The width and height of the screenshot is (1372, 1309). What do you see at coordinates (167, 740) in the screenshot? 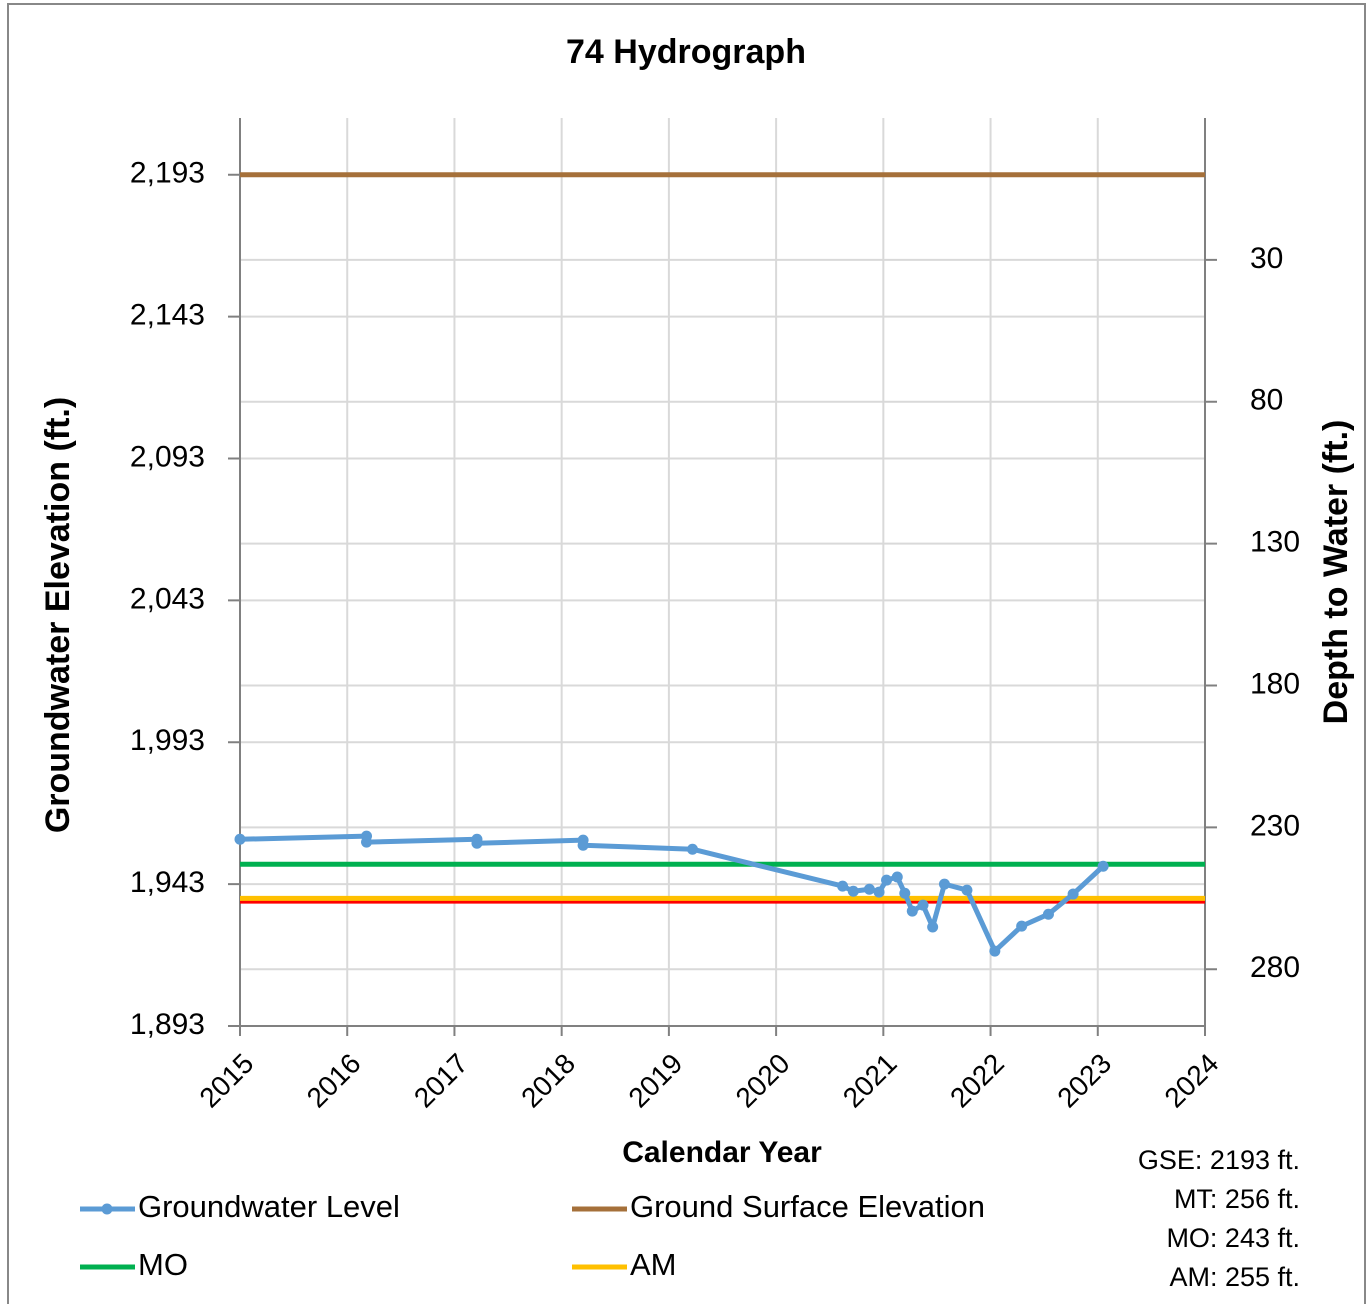
I see `y-tick-label: 1,993` at bounding box center [167, 740].